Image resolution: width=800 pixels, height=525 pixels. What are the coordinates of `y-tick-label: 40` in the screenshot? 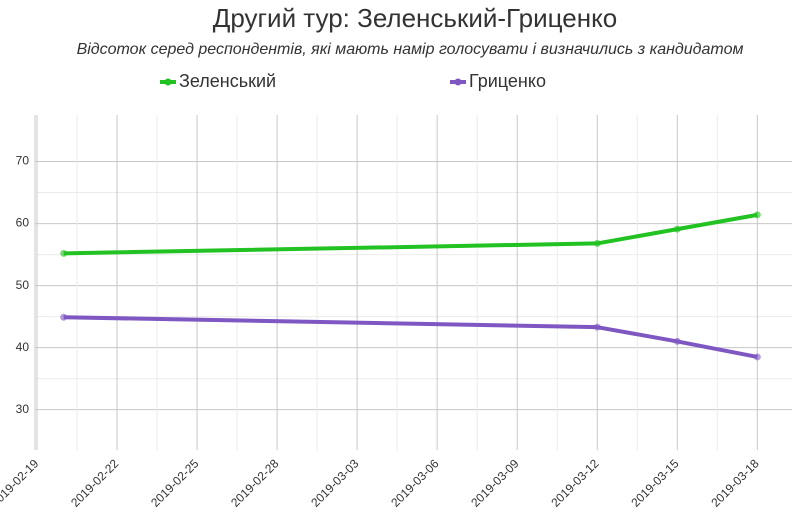 It's located at (23, 347).